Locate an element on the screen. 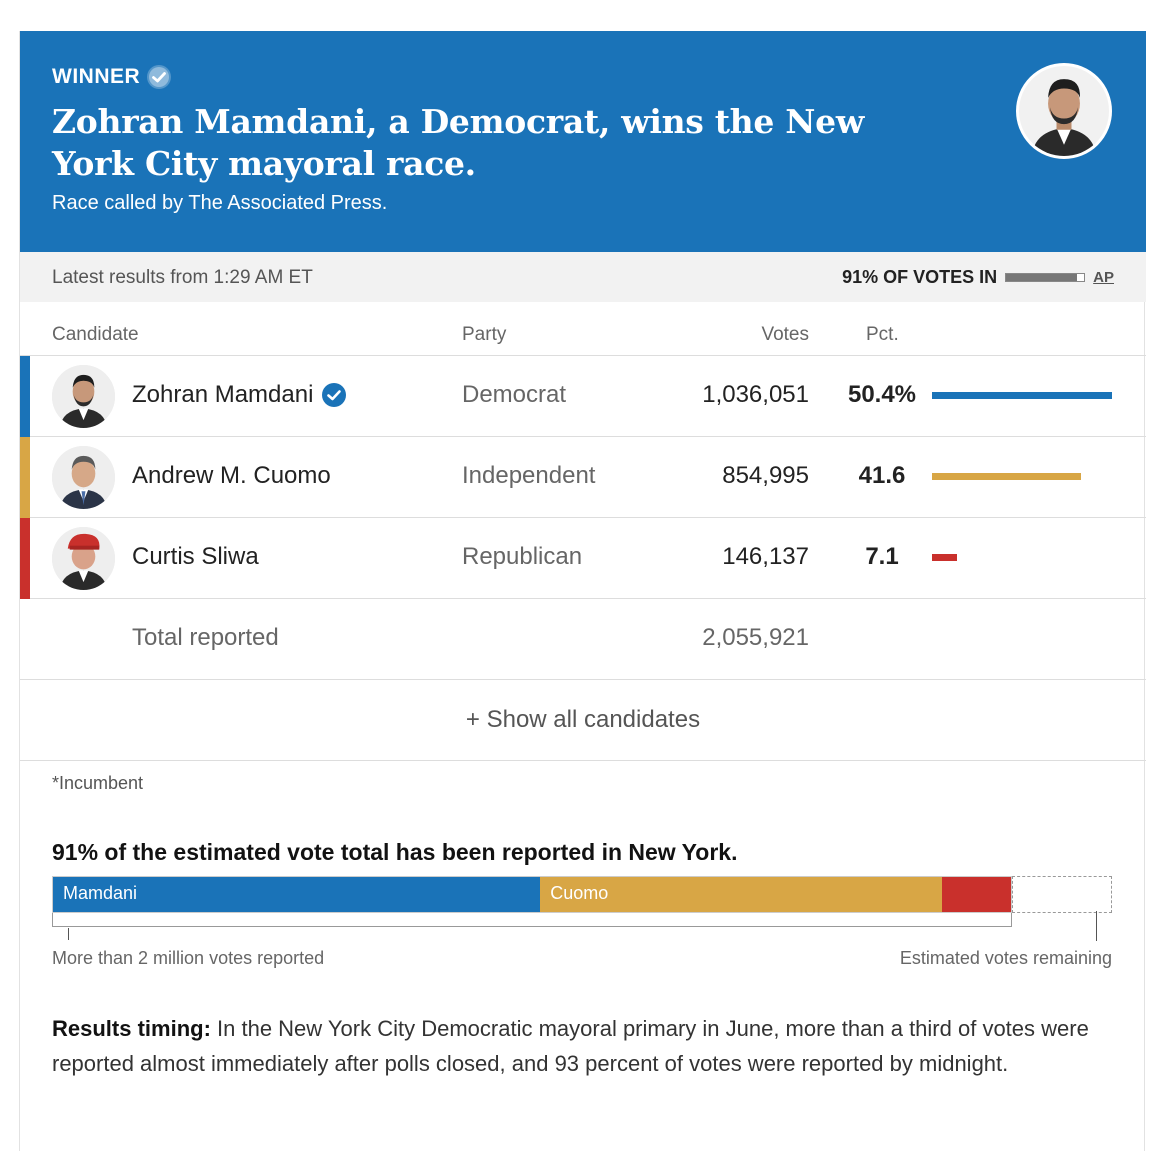  candidate-party: Democrat is located at coordinates (514, 394).